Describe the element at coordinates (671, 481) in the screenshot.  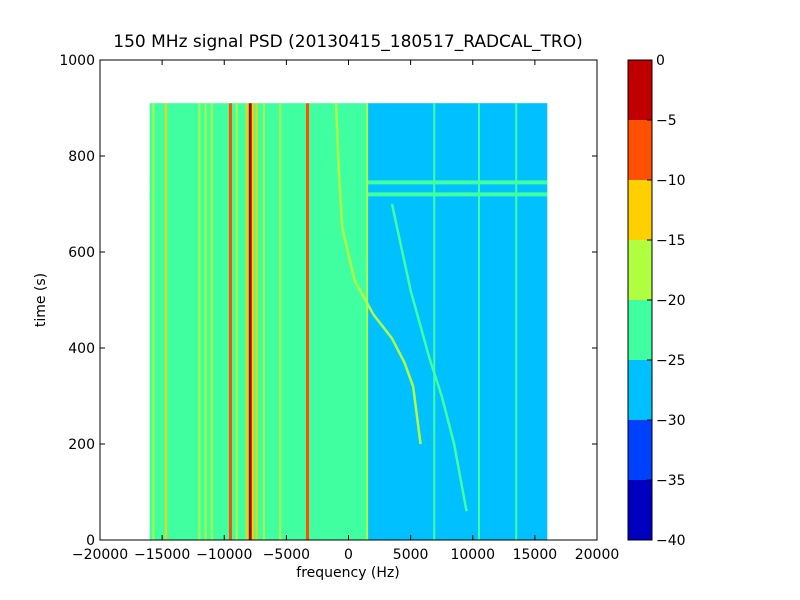
I see `colorbar-tick-label: −35` at that location.